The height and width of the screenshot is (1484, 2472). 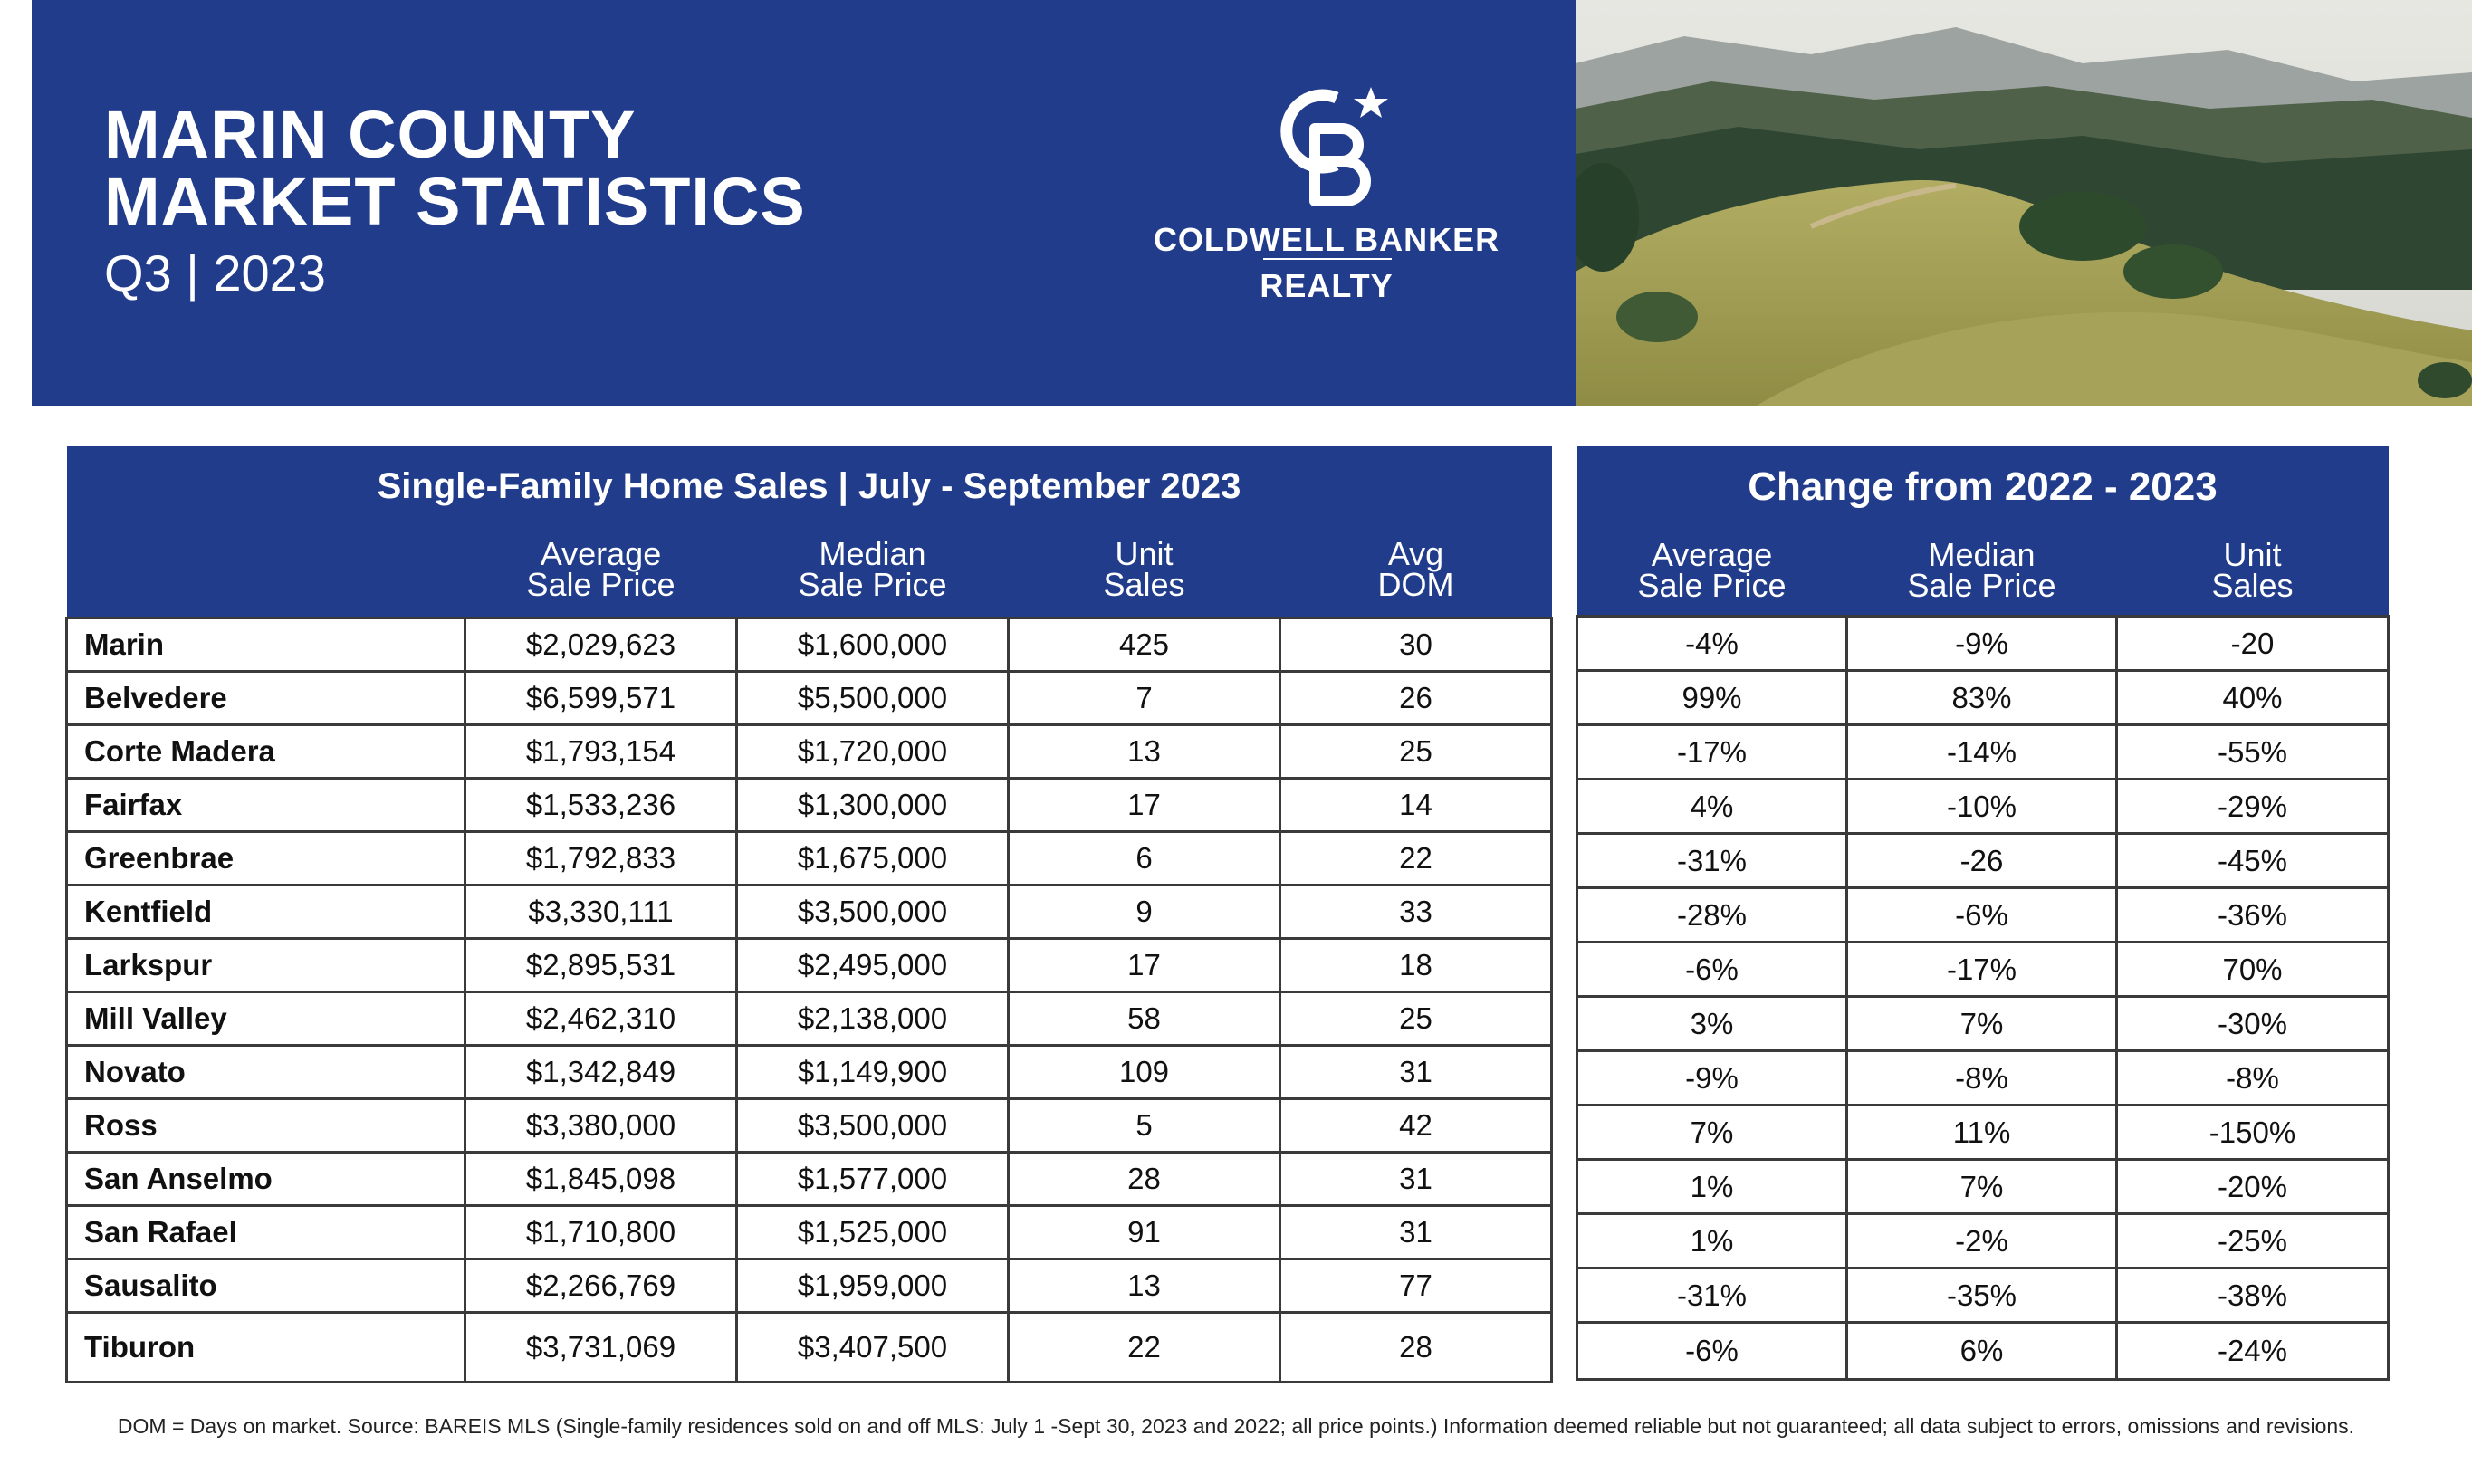 I want to click on median-sale-price: $1,959,000, so click(x=872, y=1286).